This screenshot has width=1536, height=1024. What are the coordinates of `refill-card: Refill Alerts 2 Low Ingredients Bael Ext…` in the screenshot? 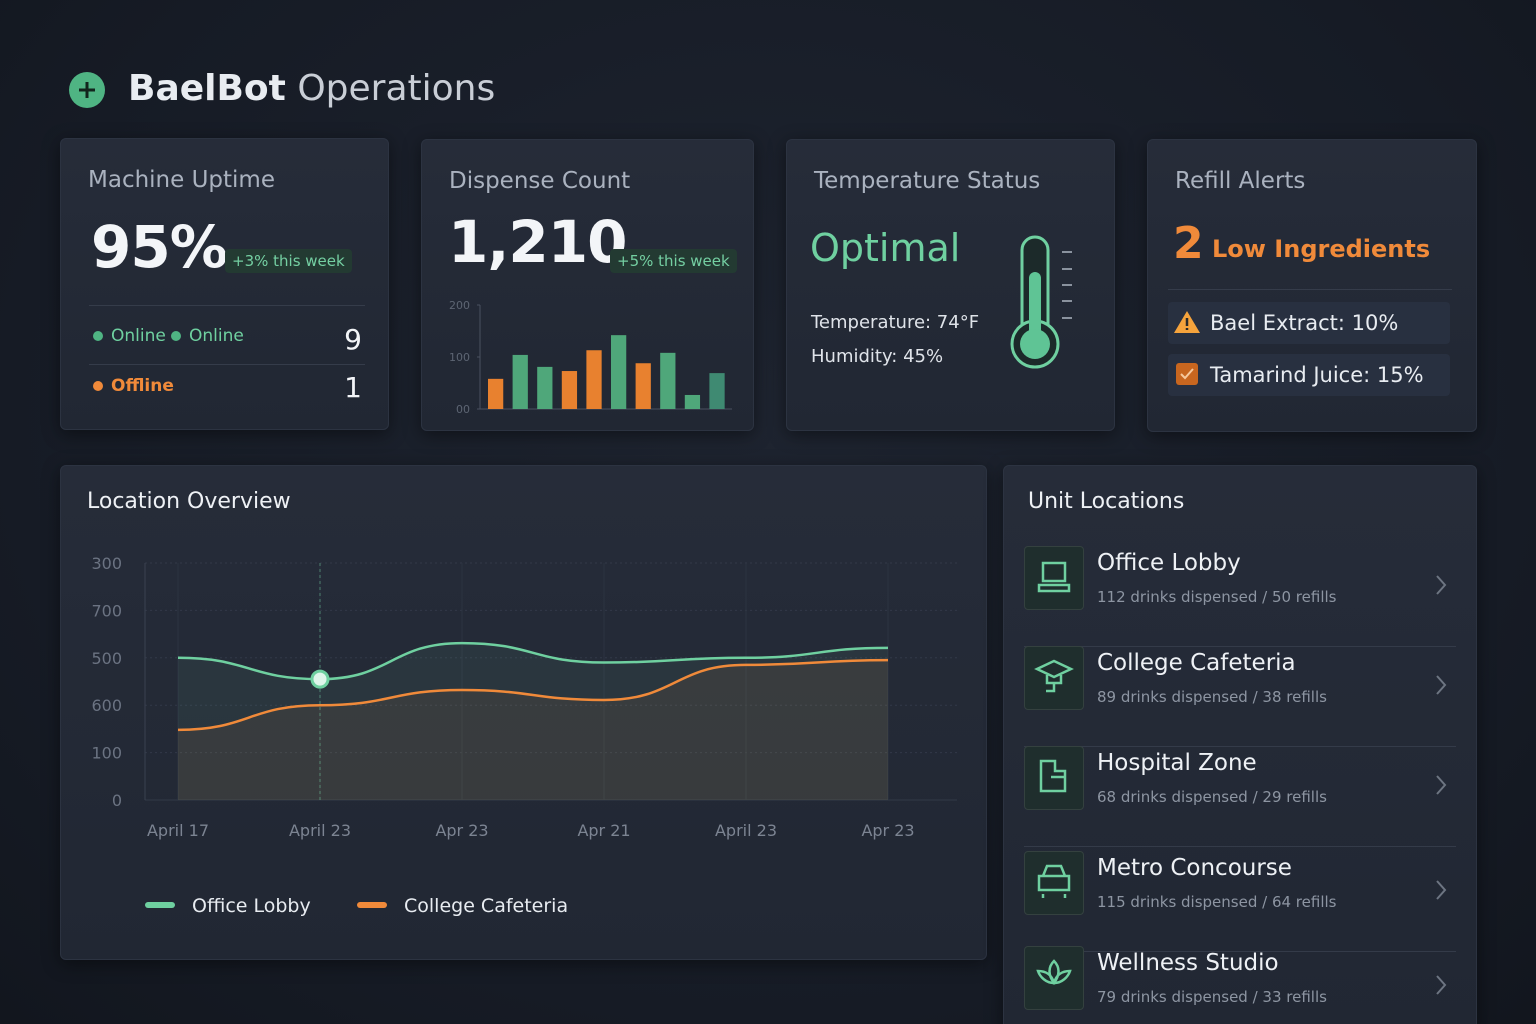 It's located at (1312, 285).